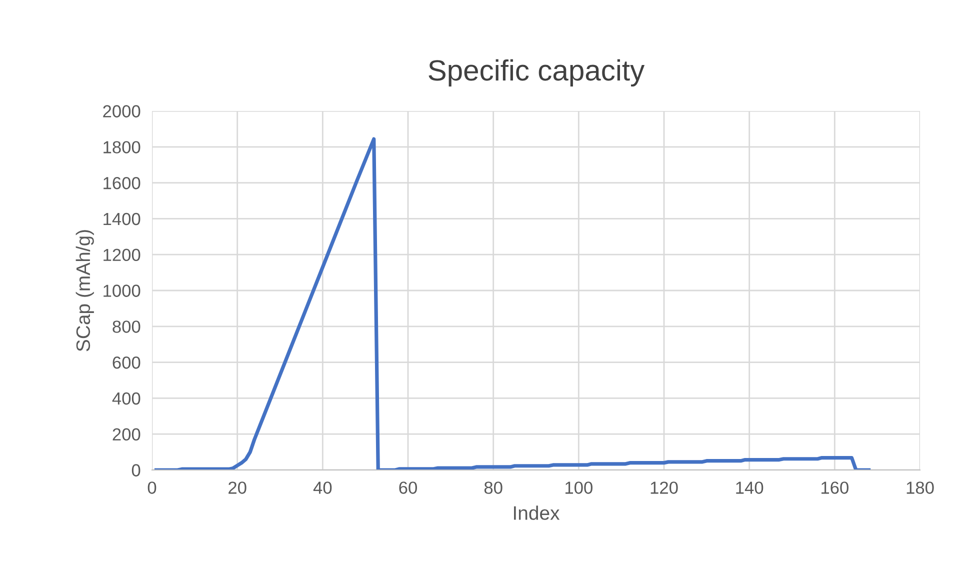 This screenshot has width=956, height=580. I want to click on y-tick-label: 2000, so click(121, 111).